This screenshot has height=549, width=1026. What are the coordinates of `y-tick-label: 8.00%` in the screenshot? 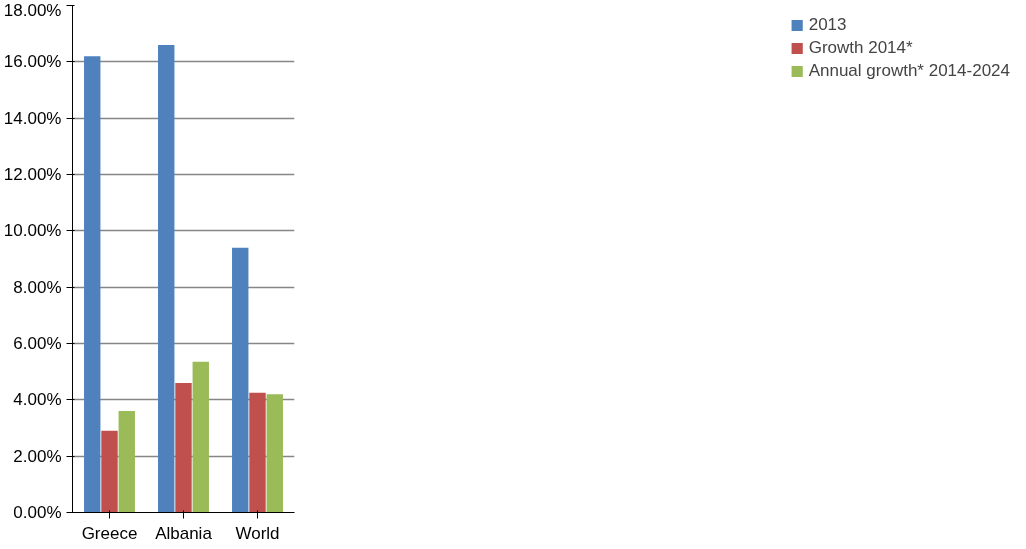 It's located at (37, 287).